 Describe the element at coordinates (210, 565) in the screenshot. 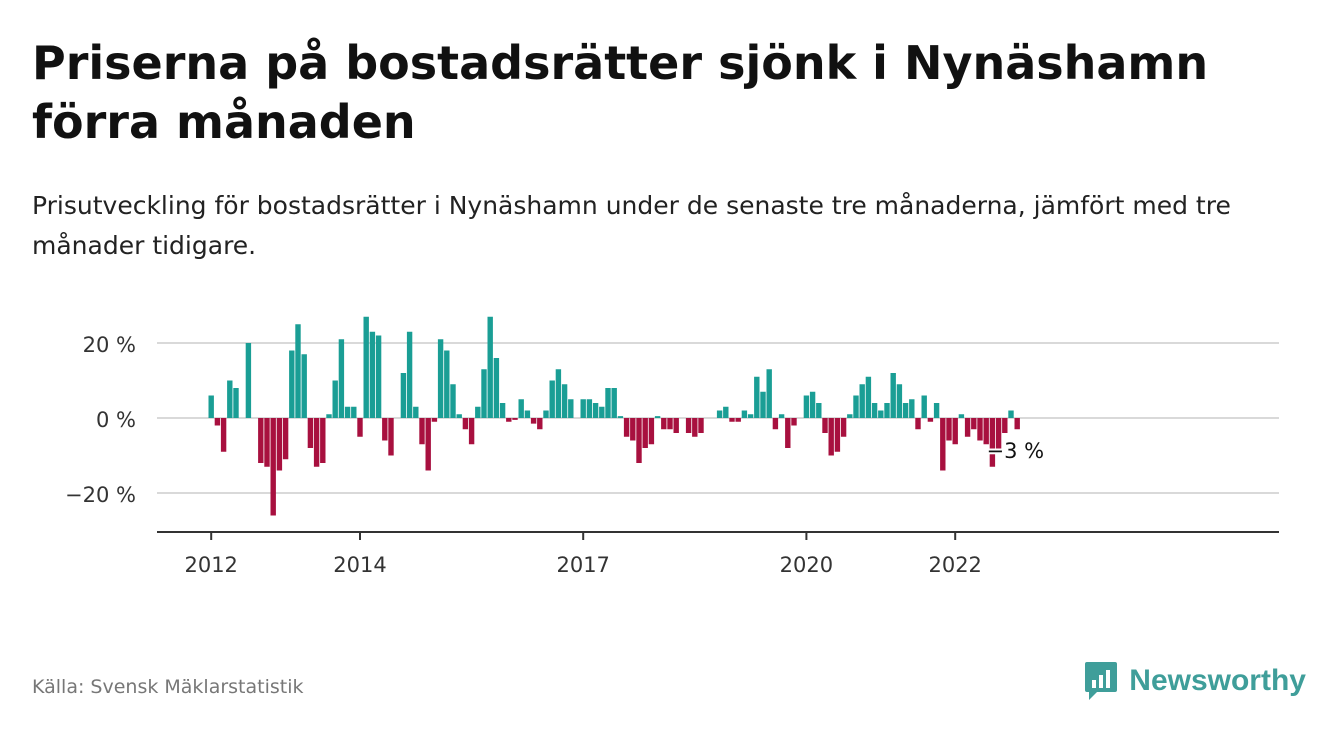

I see `x-tick-label: 2012` at that location.